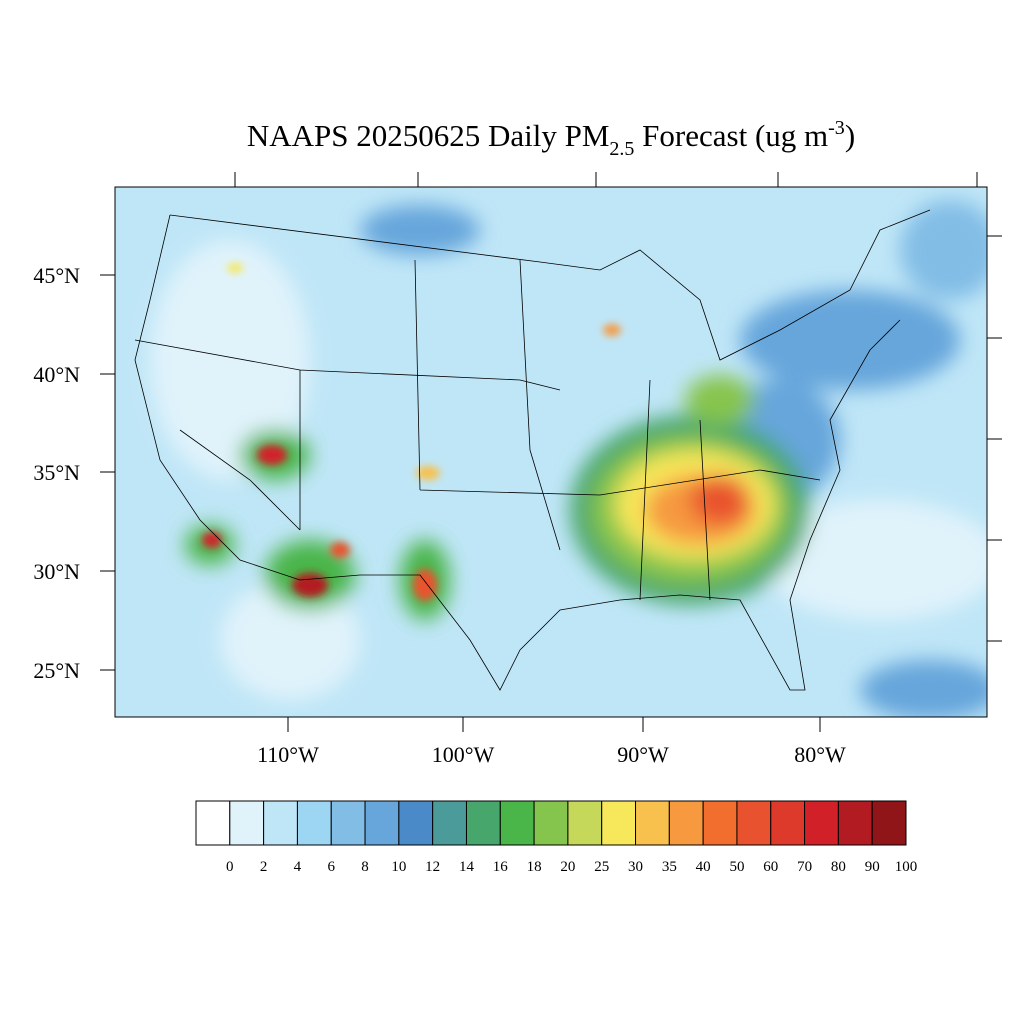 The height and width of the screenshot is (1029, 1024). I want to click on colorbar-label: 80, so click(838, 867).